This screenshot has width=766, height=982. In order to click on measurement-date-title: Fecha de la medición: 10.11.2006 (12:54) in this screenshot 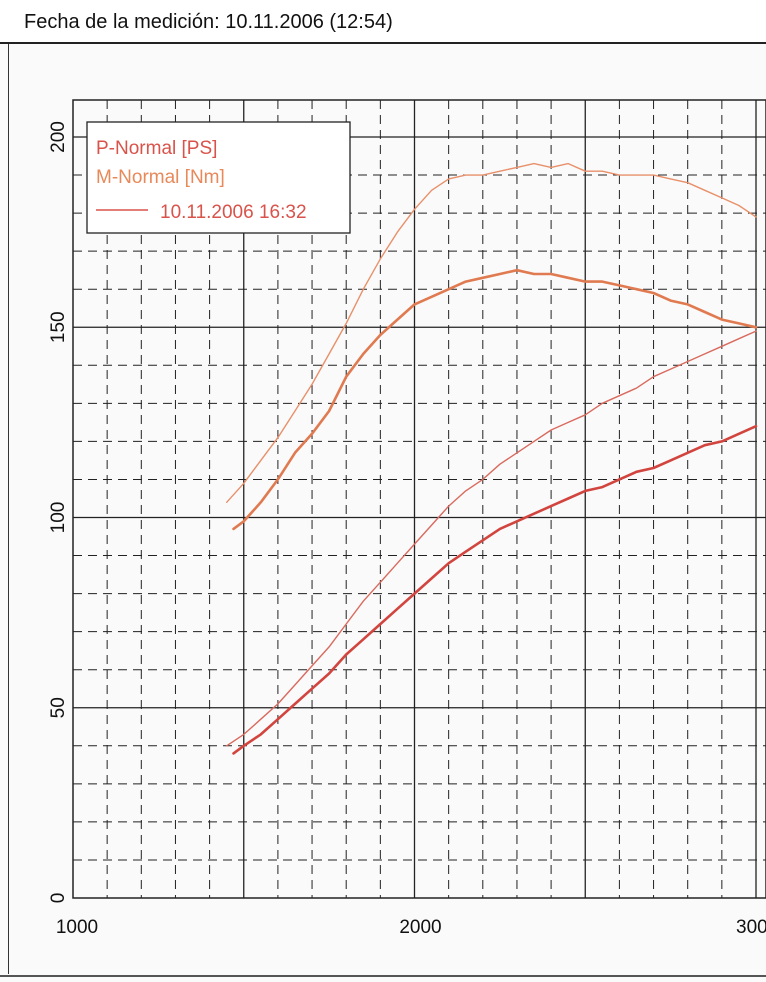, I will do `click(208, 22)`.